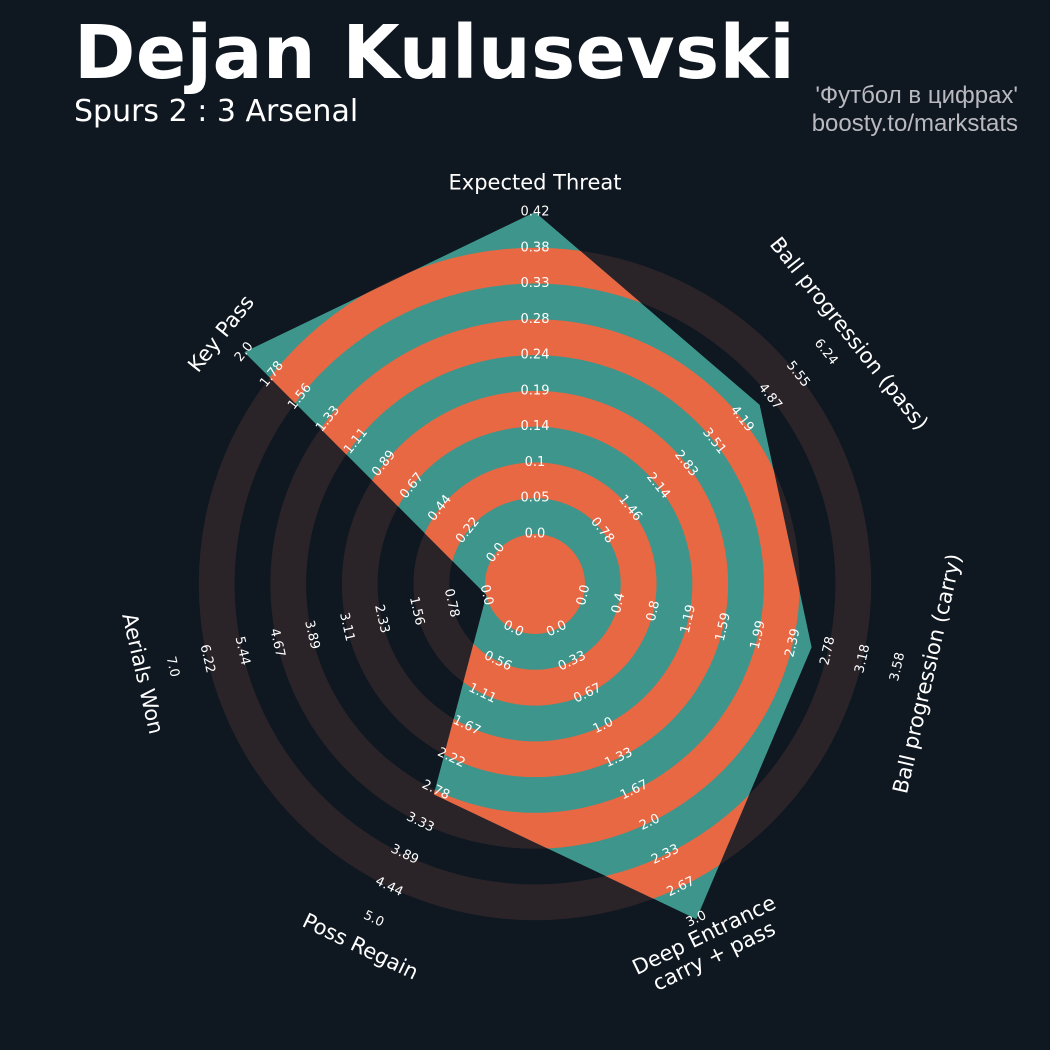 The height and width of the screenshot is (1050, 1050). Describe the element at coordinates (618, 603) in the screenshot. I see `tick-label: 0.4` at that location.